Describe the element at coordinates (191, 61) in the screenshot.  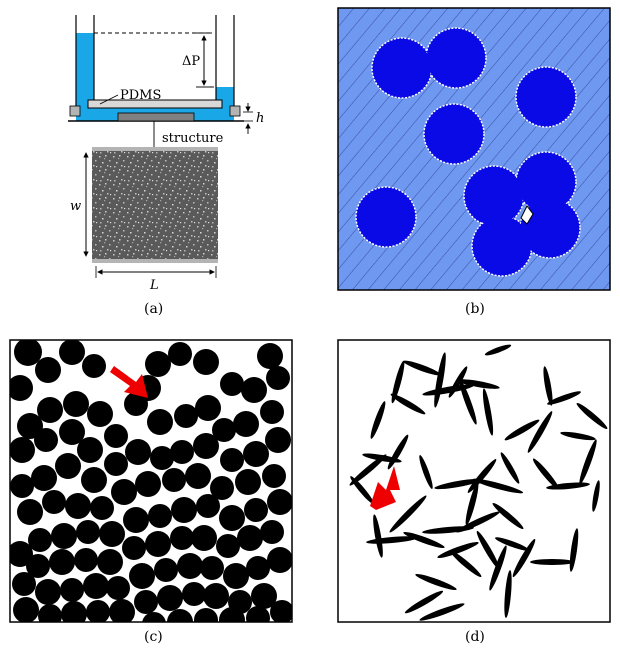
I see `delta-p-label: ΔP` at that location.